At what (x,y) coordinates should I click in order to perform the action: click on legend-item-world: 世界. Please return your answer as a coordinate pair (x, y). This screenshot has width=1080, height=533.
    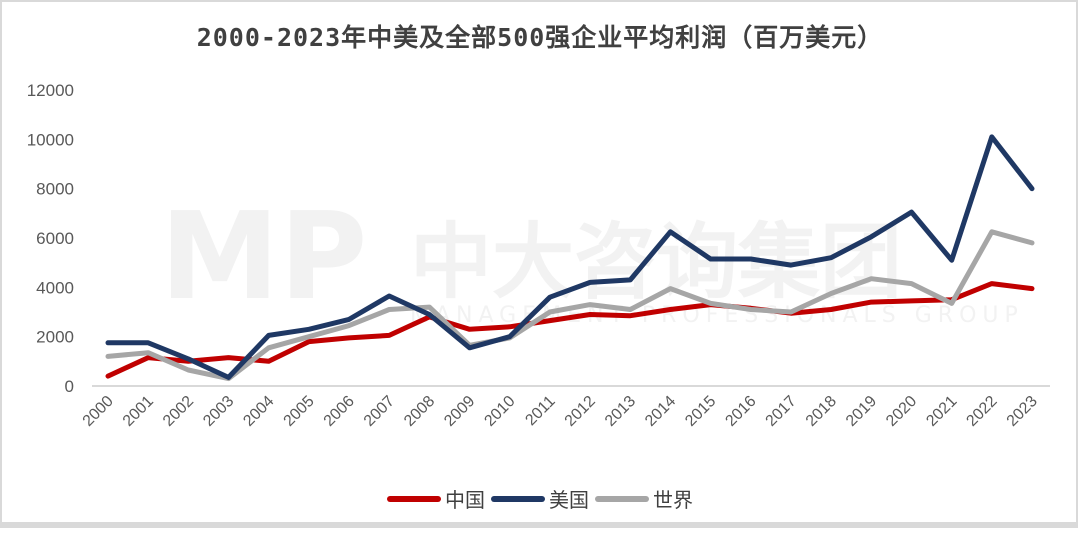
    Looking at the image, I should click on (644, 498).